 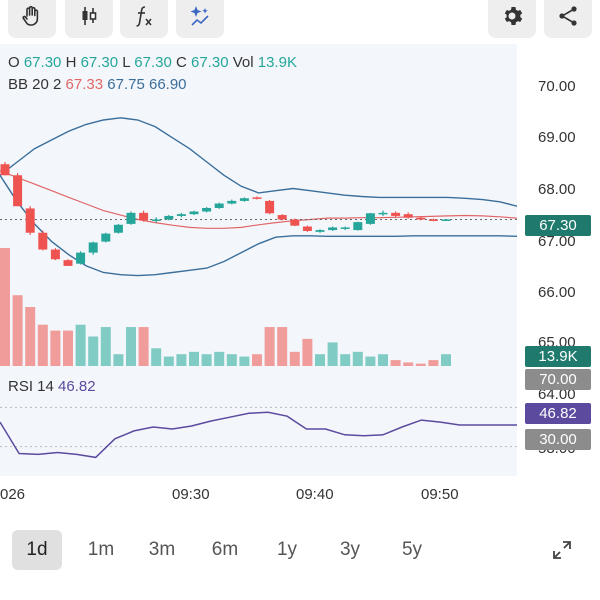 I want to click on volume-value: 13.9K, so click(x=277, y=62).